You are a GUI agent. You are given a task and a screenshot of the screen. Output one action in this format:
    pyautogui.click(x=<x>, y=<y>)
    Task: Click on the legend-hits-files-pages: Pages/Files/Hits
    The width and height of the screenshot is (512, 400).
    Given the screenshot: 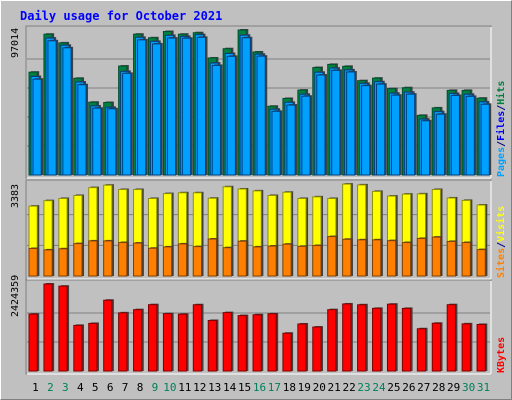 What is the action you would take?
    pyautogui.click(x=501, y=129)
    